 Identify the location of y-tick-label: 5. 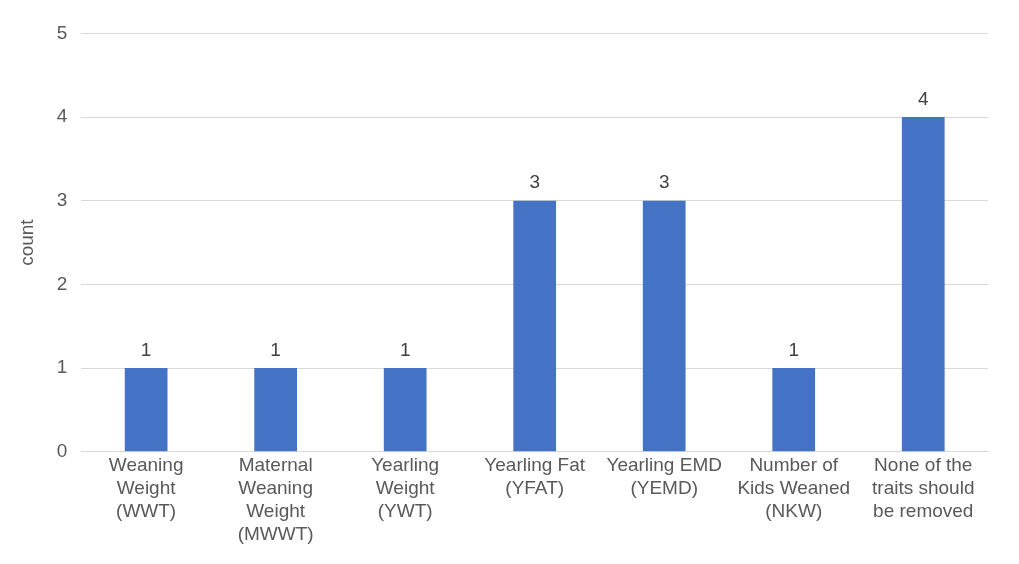
(62, 32).